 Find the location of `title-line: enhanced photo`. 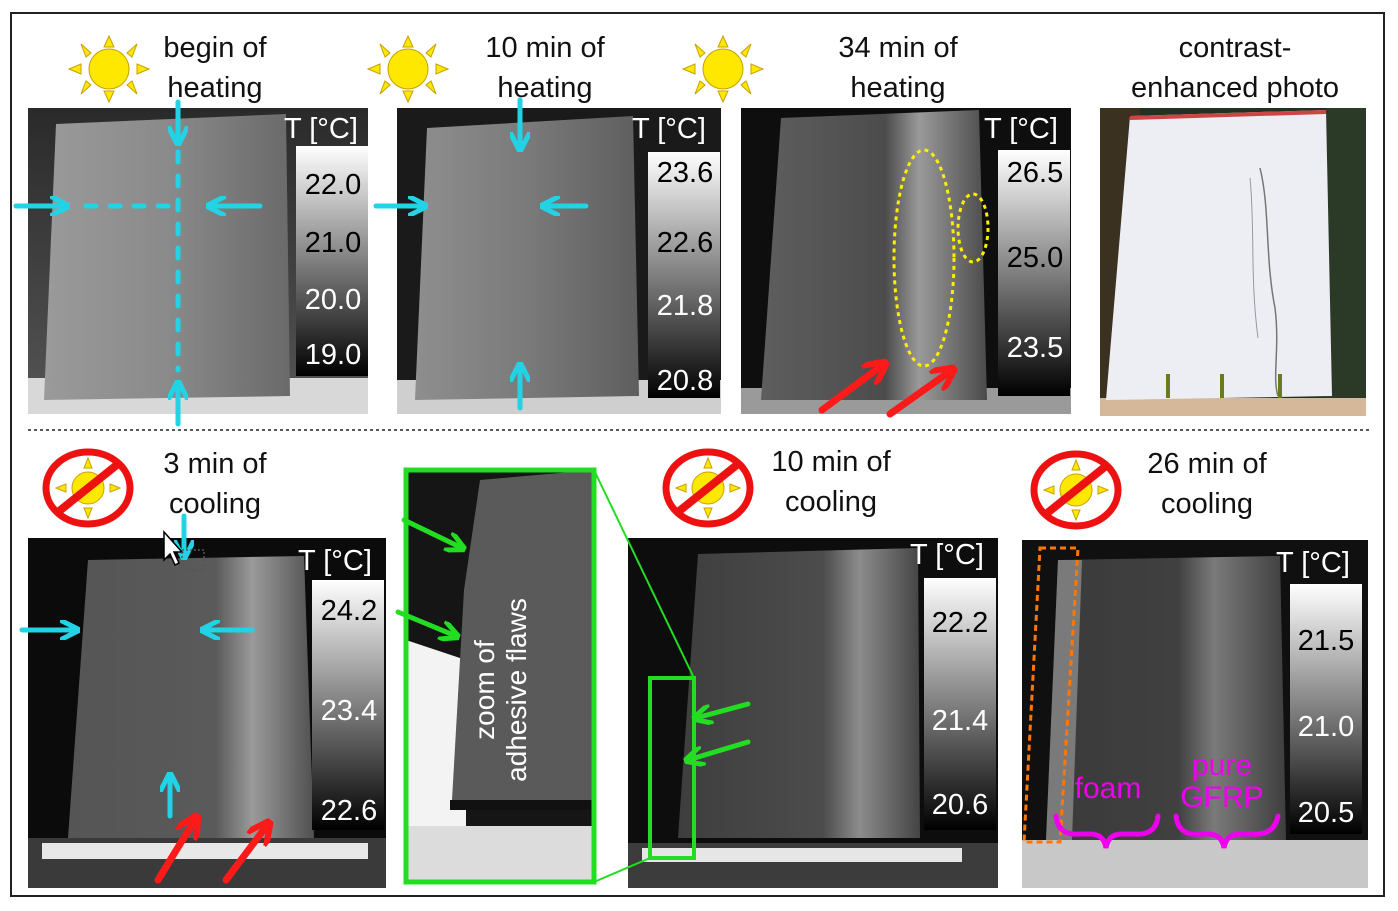

title-line: enhanced photo is located at coordinates (1235, 88).